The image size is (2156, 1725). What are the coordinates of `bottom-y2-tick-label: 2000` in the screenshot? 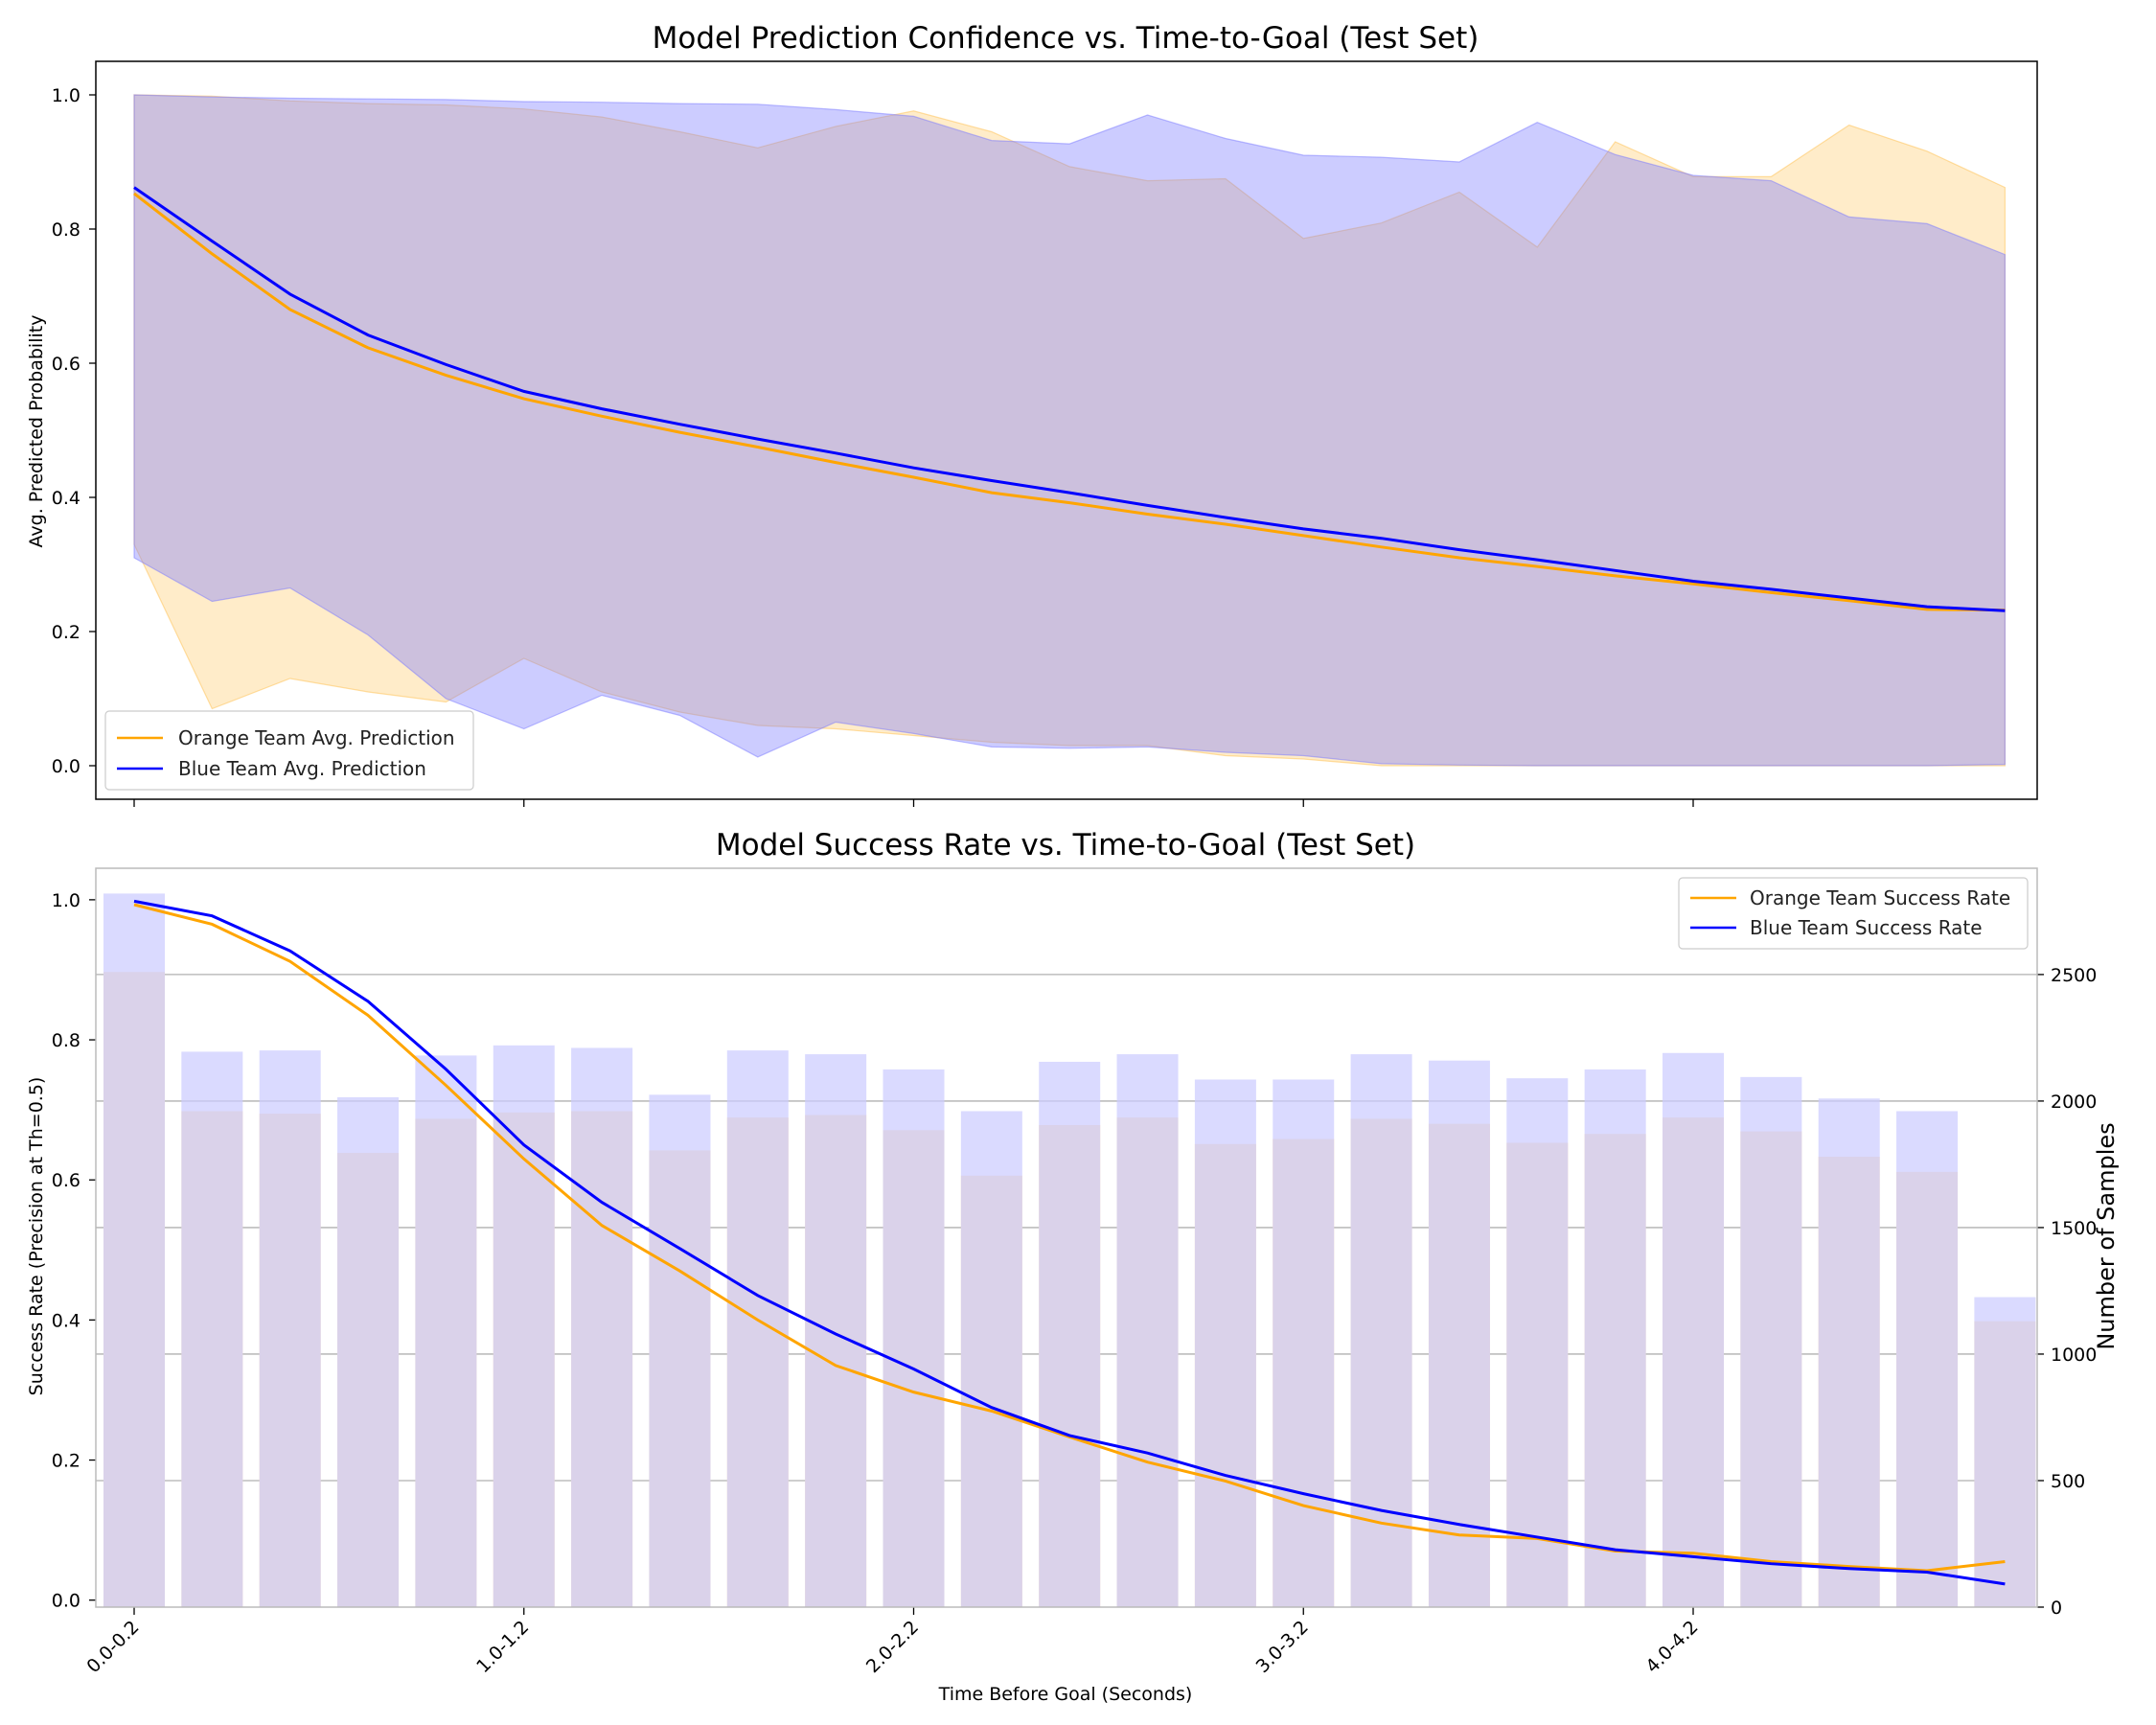 It's located at (2074, 1102).